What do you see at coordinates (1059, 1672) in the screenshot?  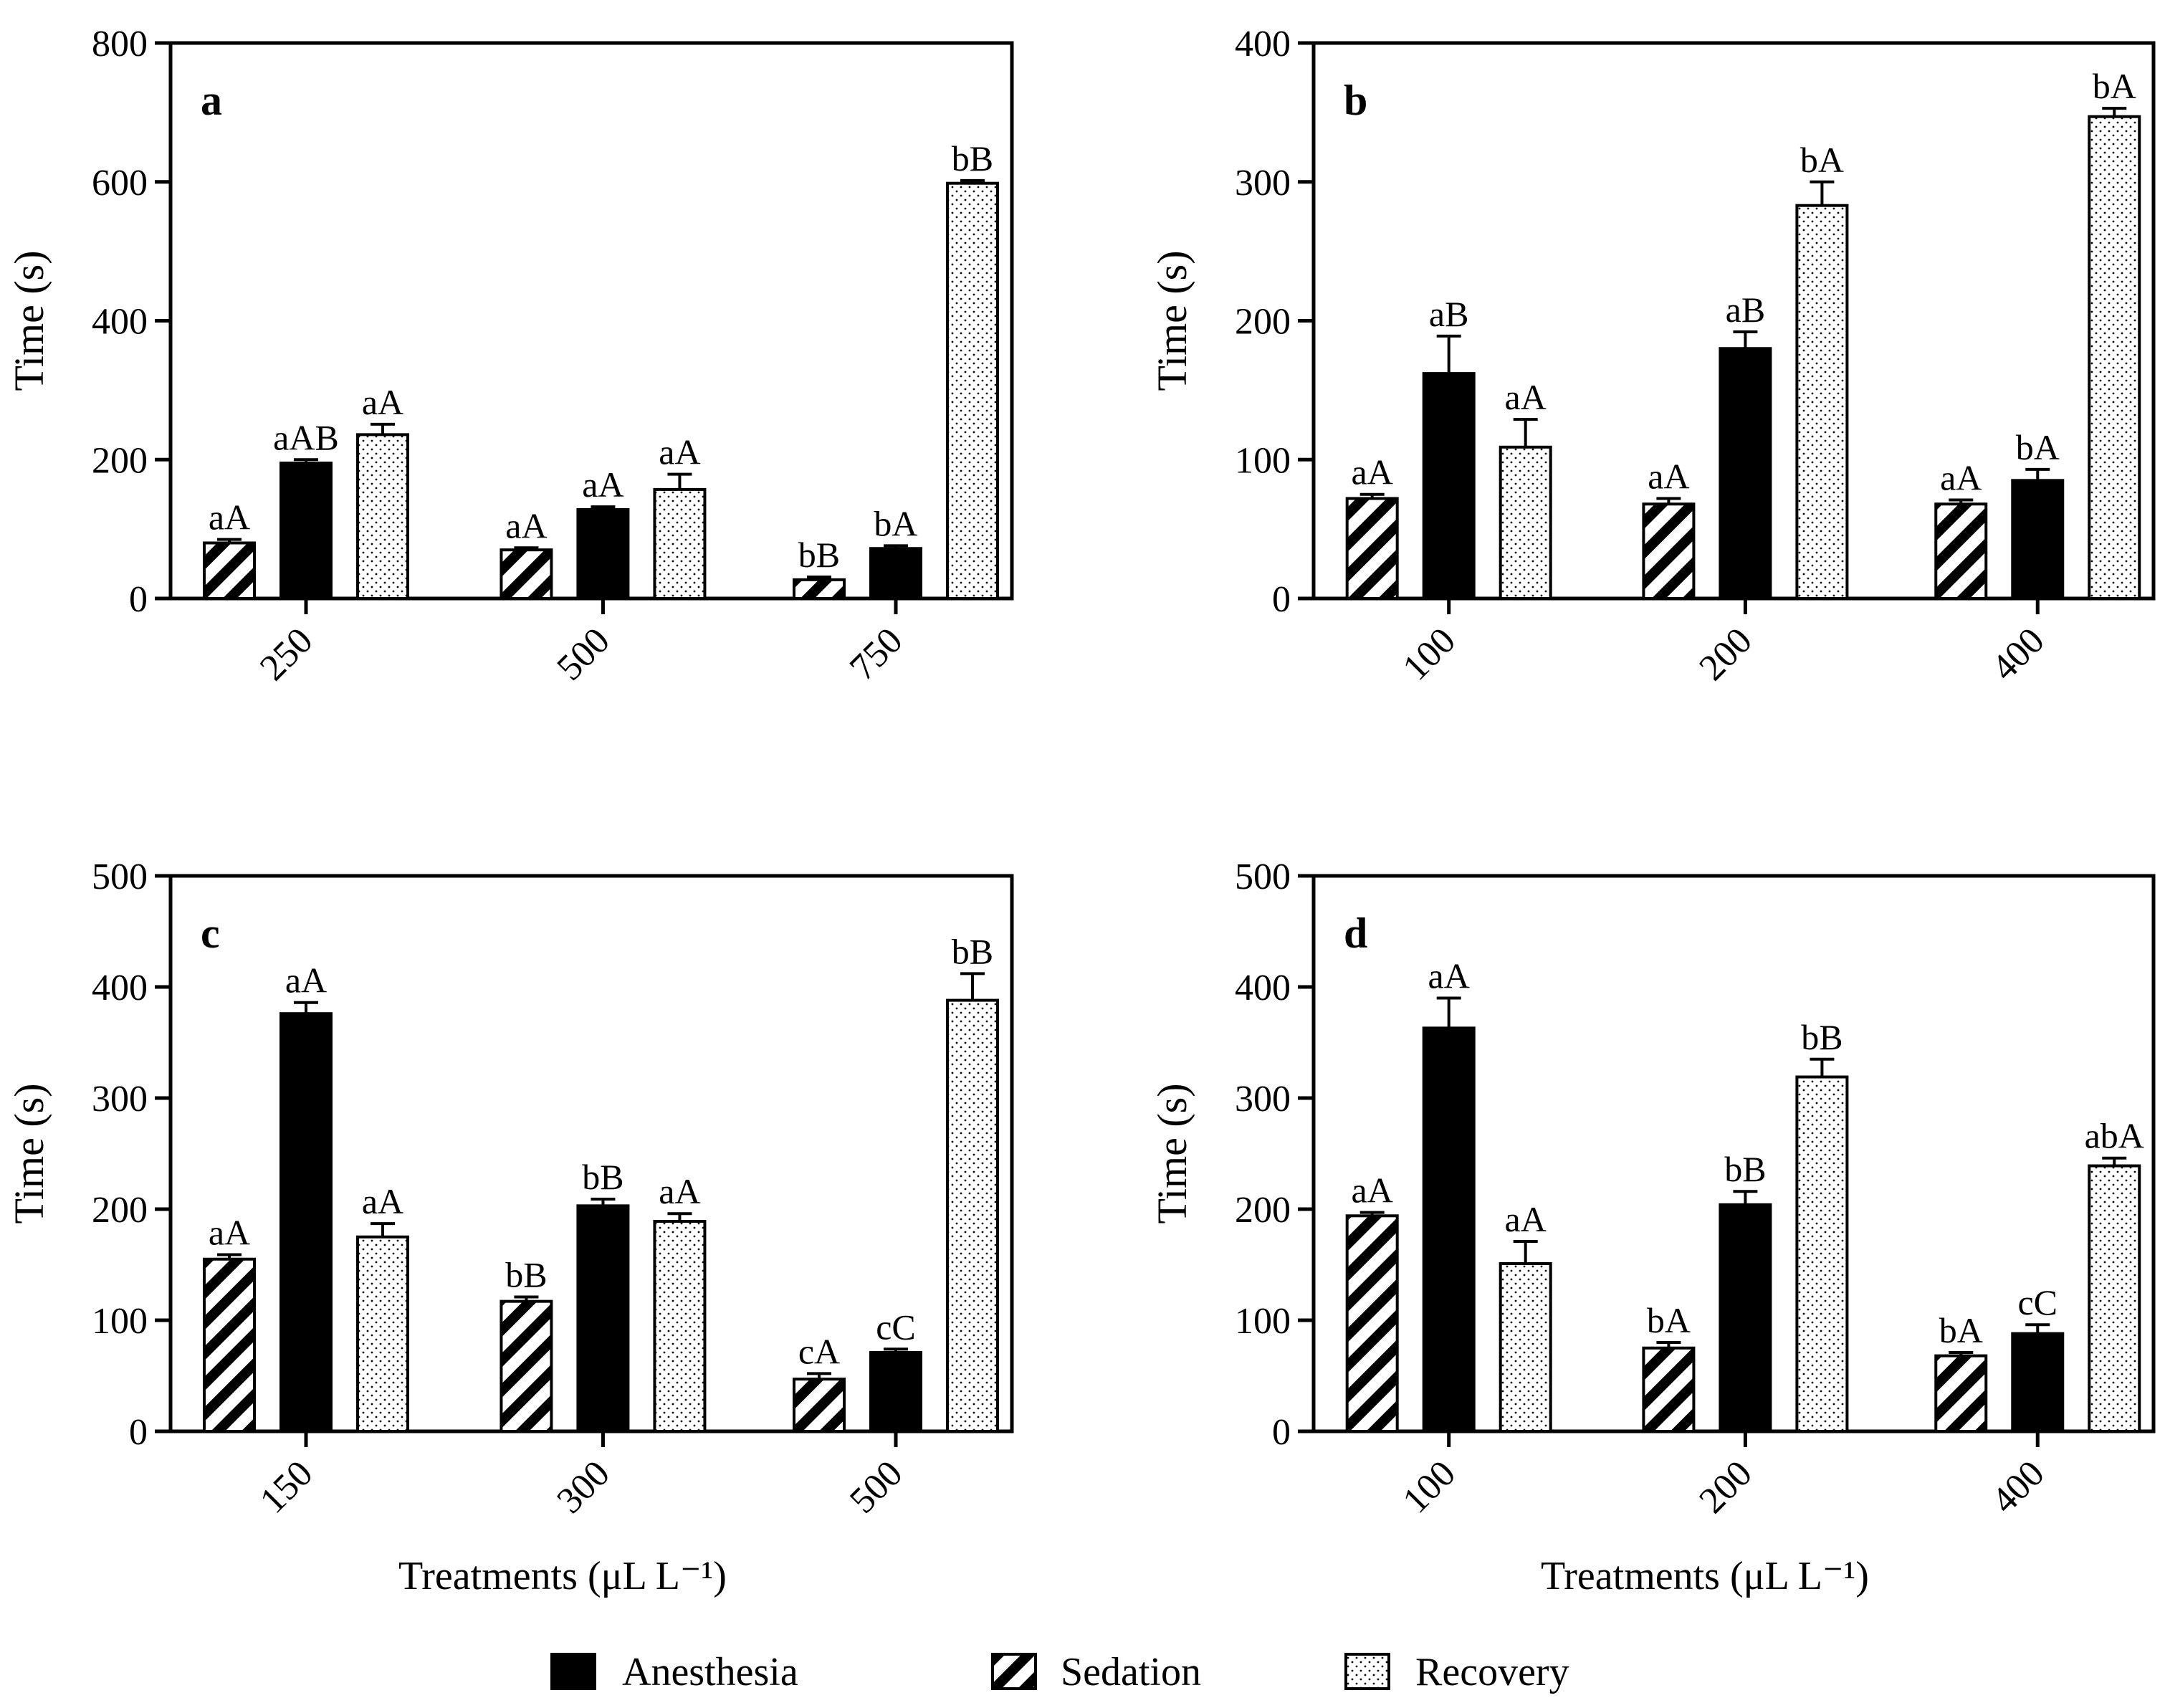 I see `legend: Anesthesia Sedation Recovery` at bounding box center [1059, 1672].